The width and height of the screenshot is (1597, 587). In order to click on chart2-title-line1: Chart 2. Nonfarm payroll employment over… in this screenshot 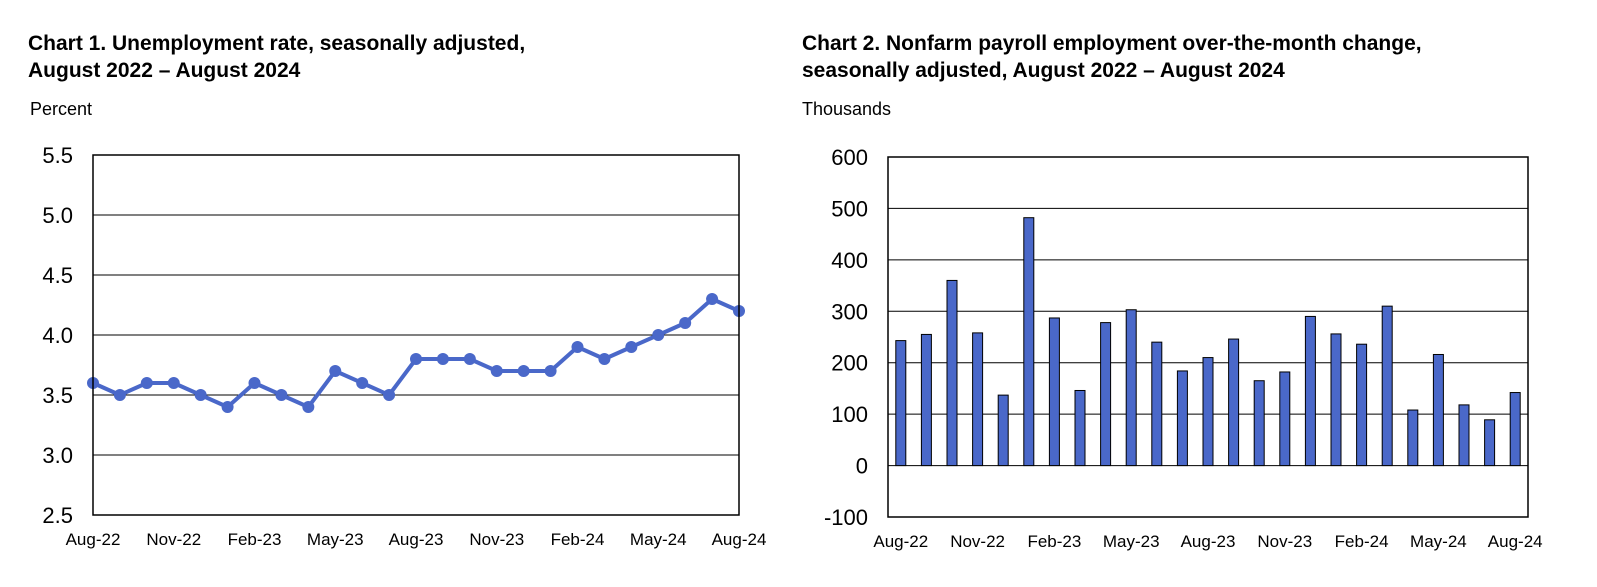, I will do `click(1112, 43)`.